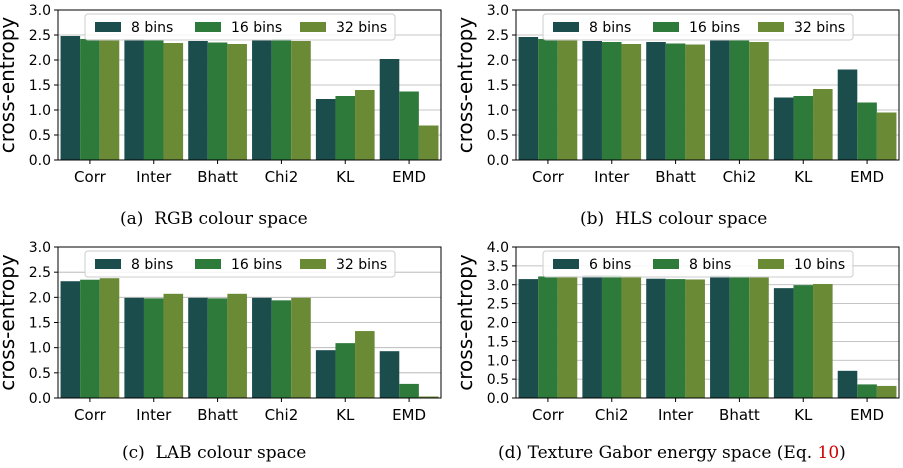 Image resolution: width=903 pixels, height=468 pixels. Describe the element at coordinates (819, 265) in the screenshot. I see `legend-label: 10 bins` at that location.